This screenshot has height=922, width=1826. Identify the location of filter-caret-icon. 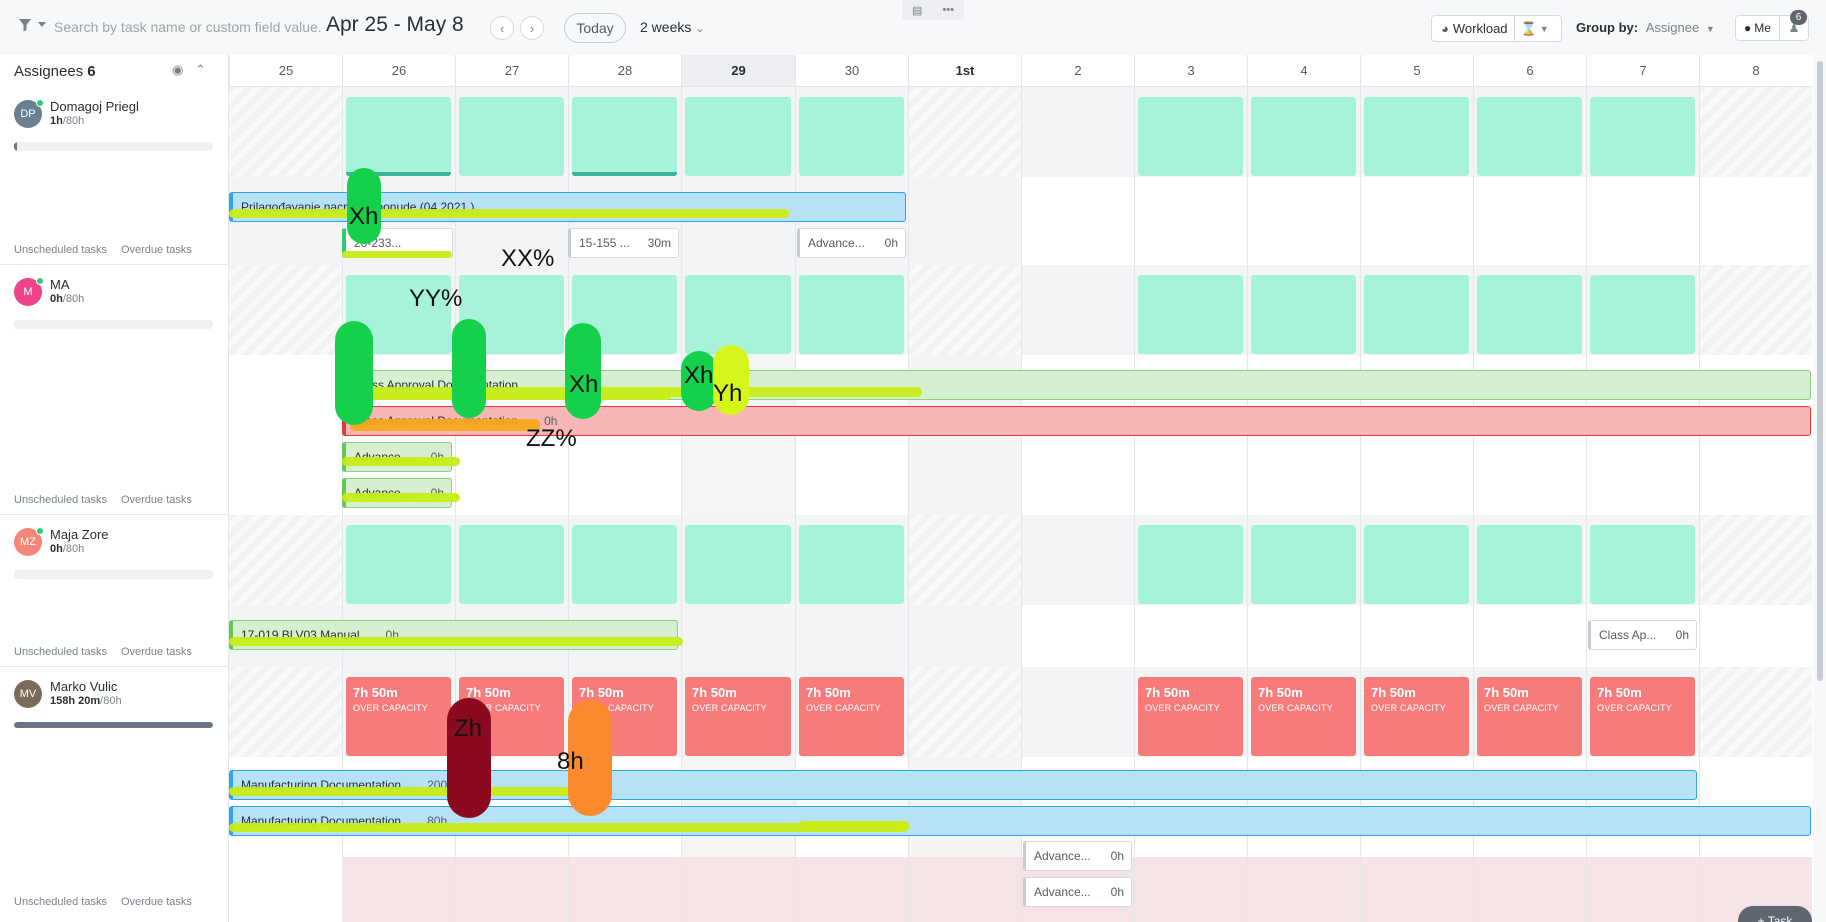
(42, 24).